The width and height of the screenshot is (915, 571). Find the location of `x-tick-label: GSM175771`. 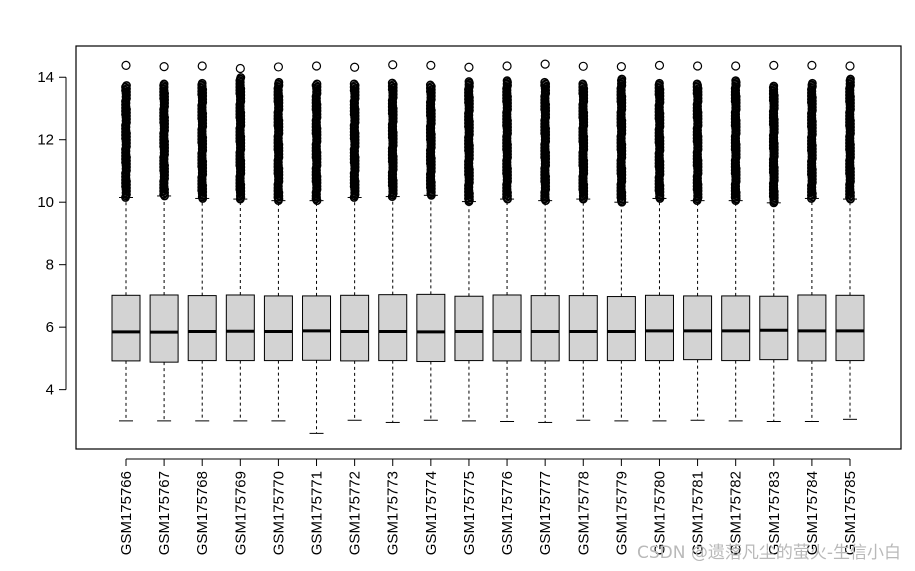

x-tick-label: GSM175771 is located at coordinates (317, 513).